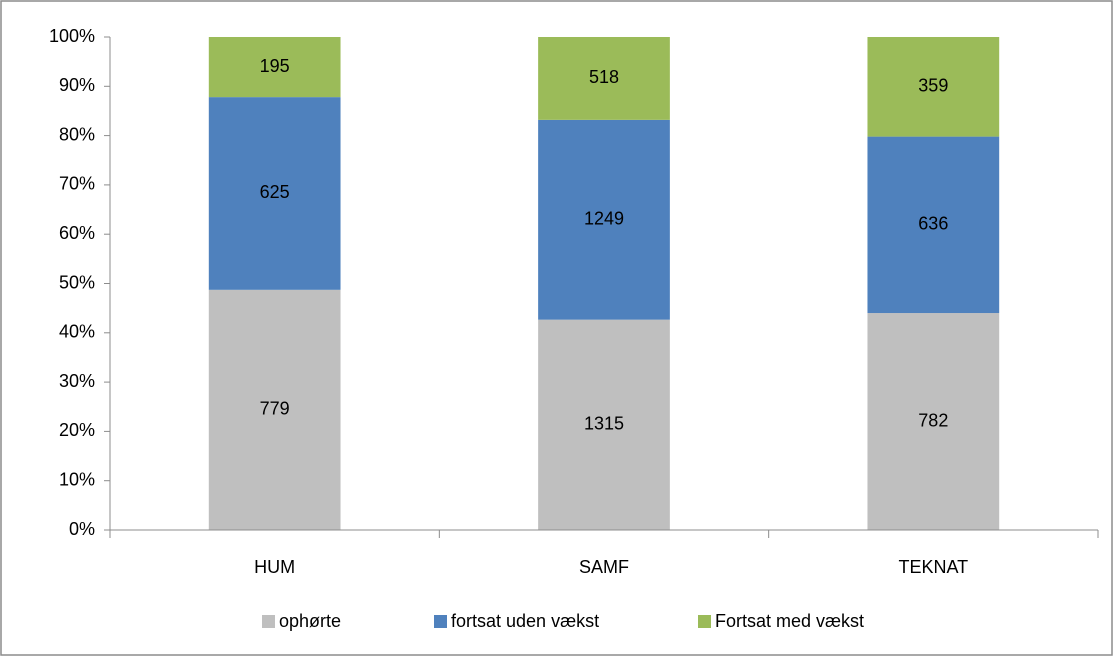  I want to click on y-tick-label: 70%, so click(77, 184).